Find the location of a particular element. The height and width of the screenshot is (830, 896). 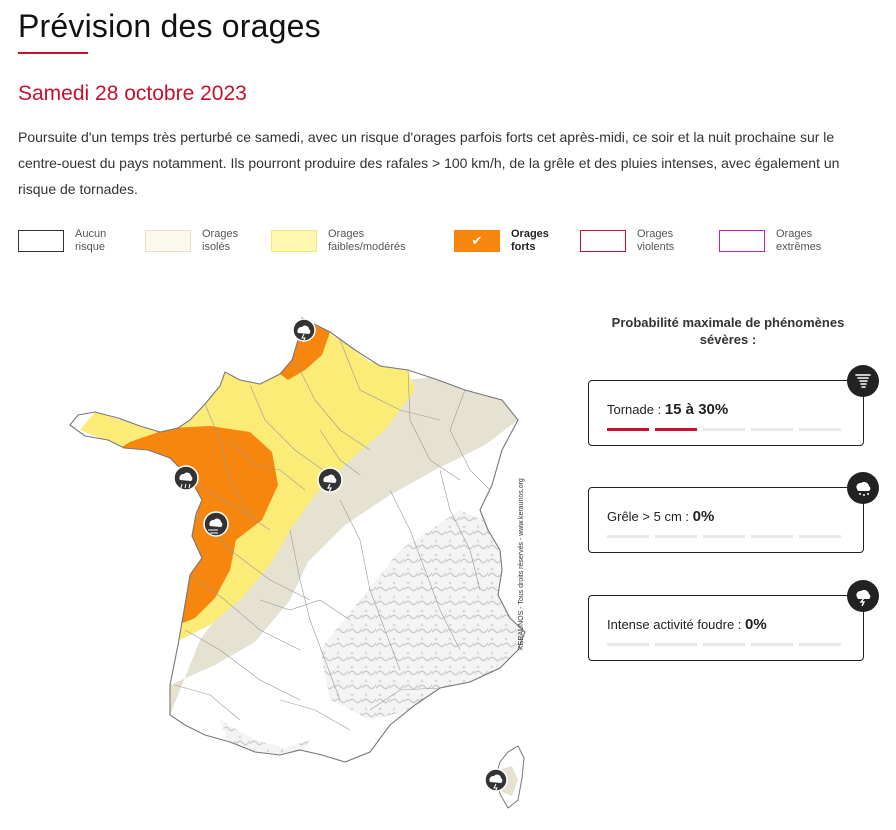

corsica-storm-icon is located at coordinates (496, 780).